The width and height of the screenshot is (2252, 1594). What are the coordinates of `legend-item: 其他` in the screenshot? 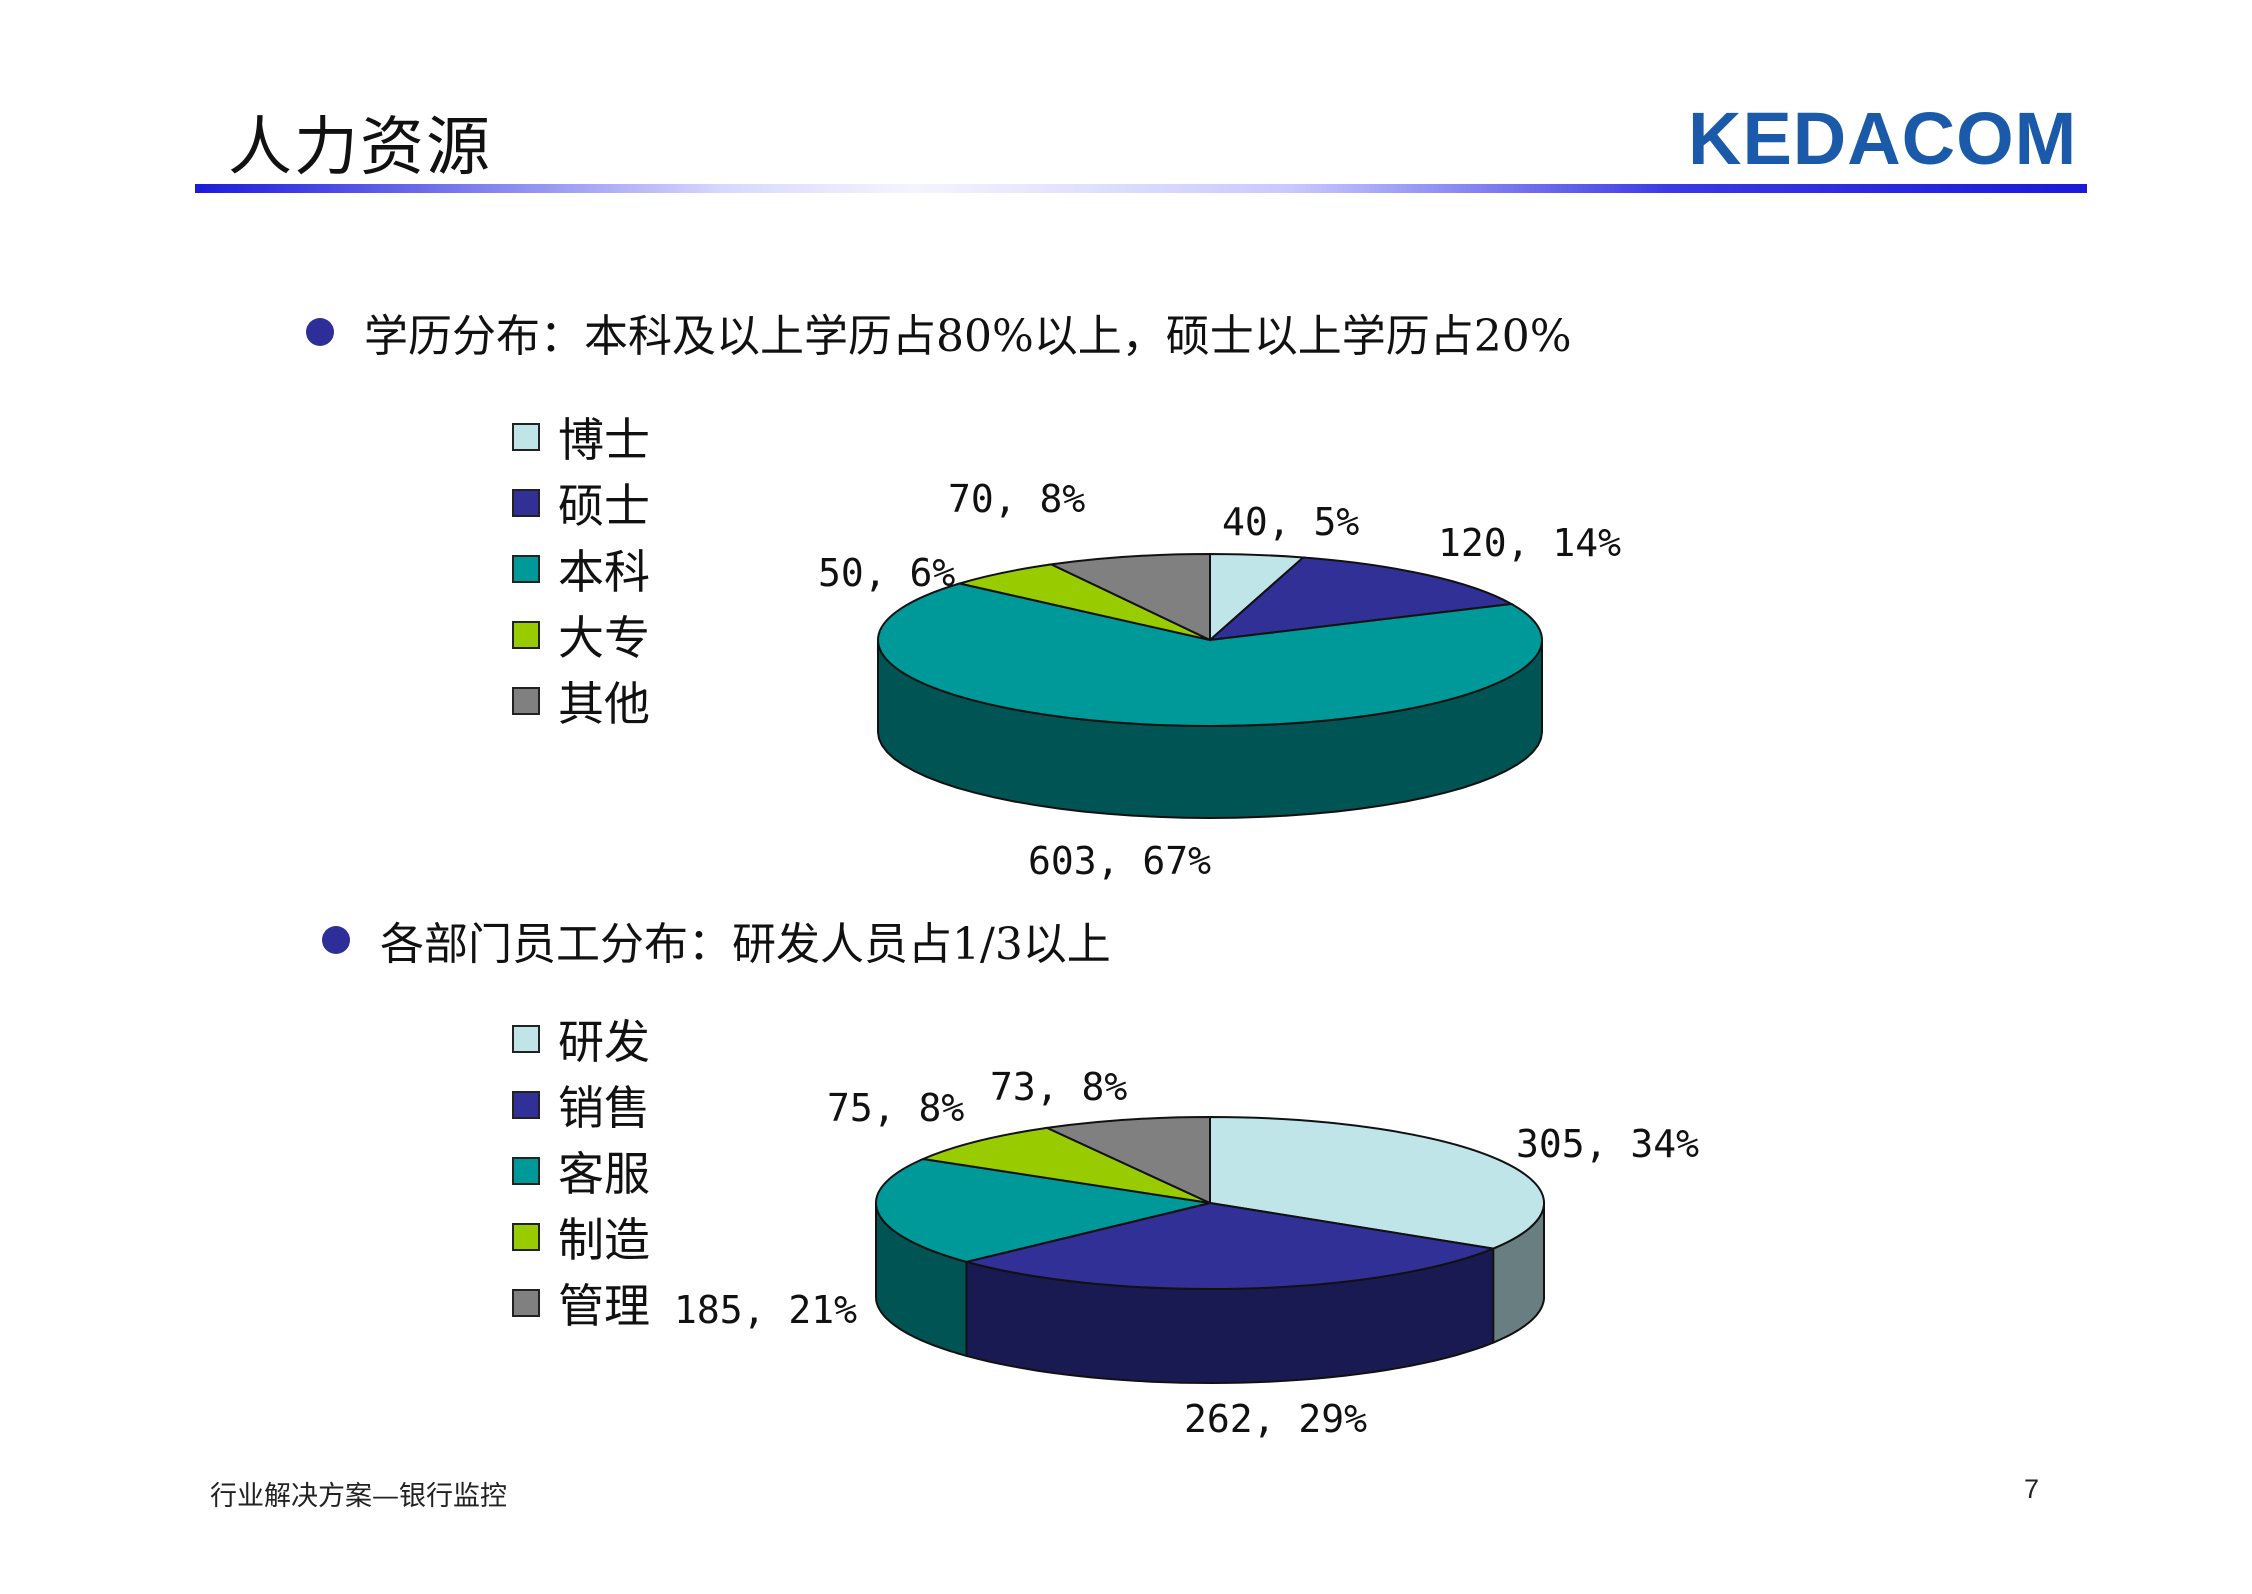 It's located at (581, 701).